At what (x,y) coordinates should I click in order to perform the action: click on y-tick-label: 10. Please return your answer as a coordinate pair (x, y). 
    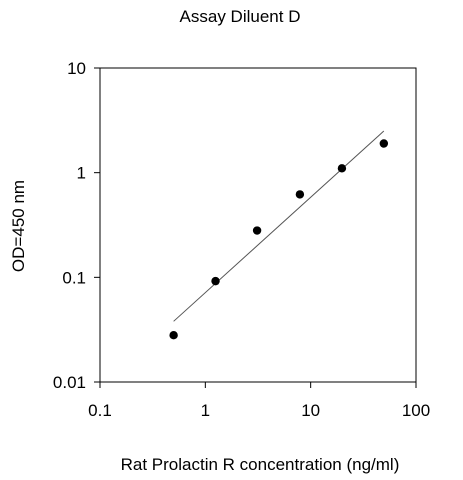
    Looking at the image, I should click on (76, 68).